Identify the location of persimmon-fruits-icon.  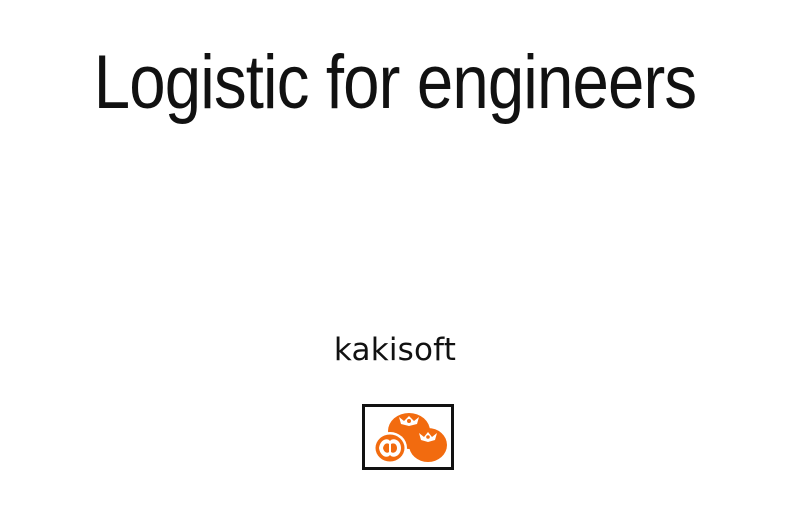
(410, 438).